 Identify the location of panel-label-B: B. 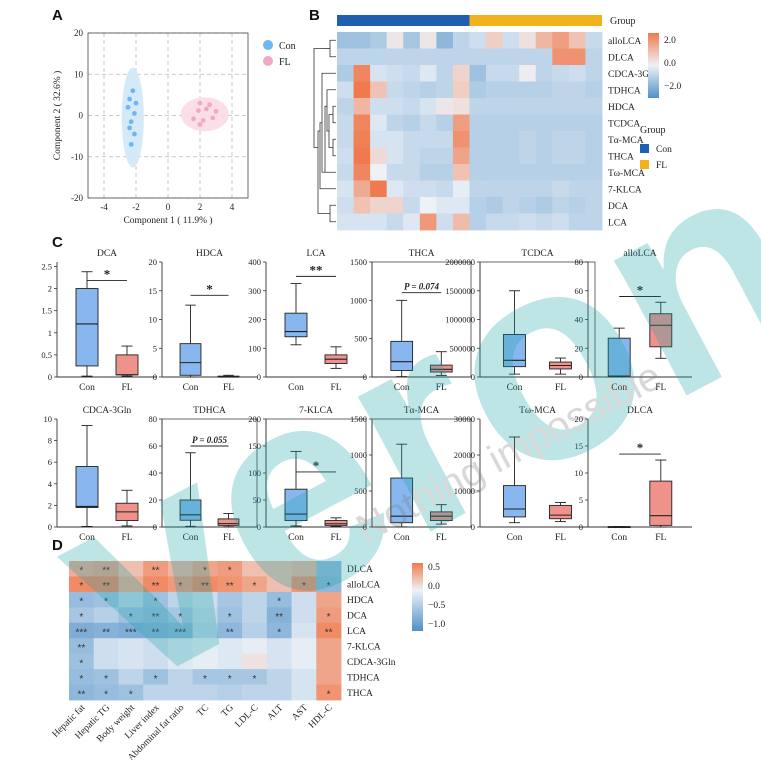
(314, 15).